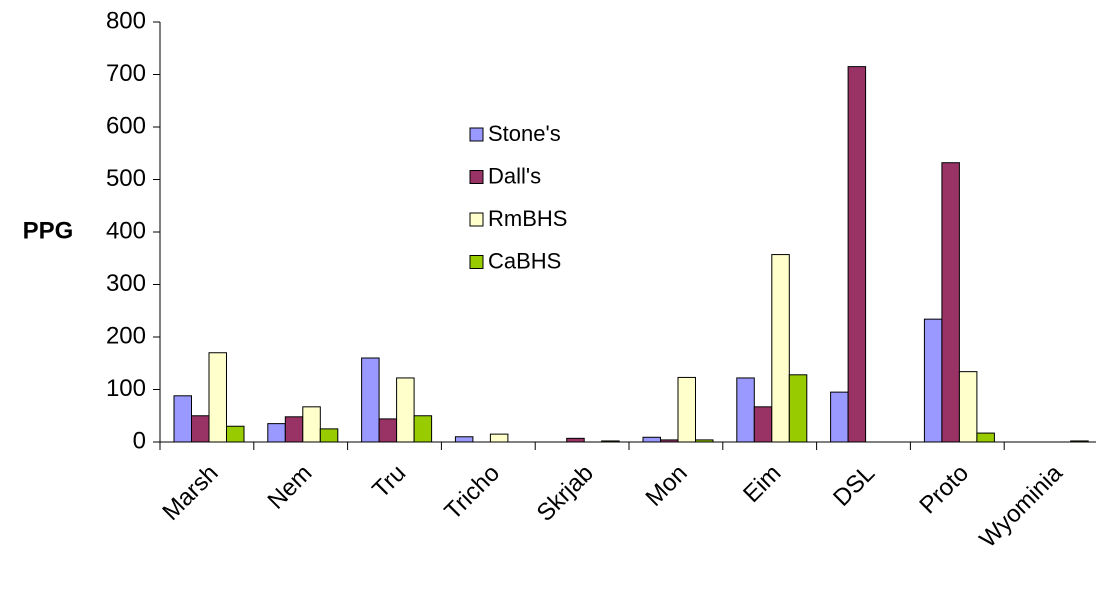 Image resolution: width=1096 pixels, height=595 pixels. I want to click on y-axis-label: PPG, so click(48, 230).